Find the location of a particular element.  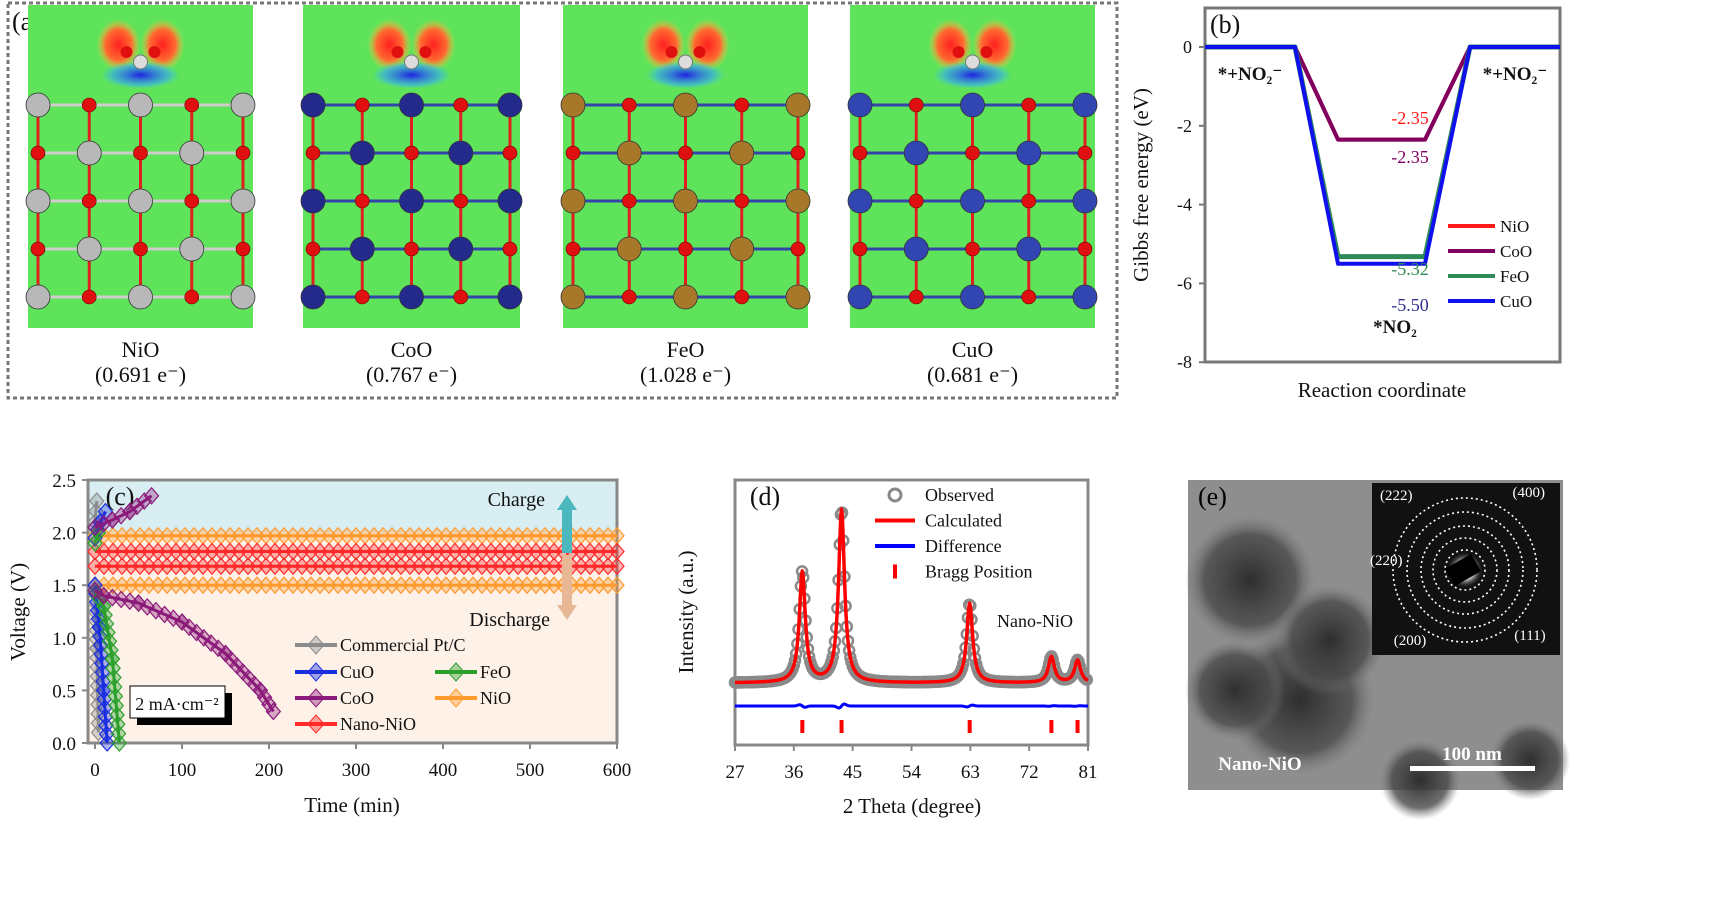

panel-label: (b) is located at coordinates (1225, 24).